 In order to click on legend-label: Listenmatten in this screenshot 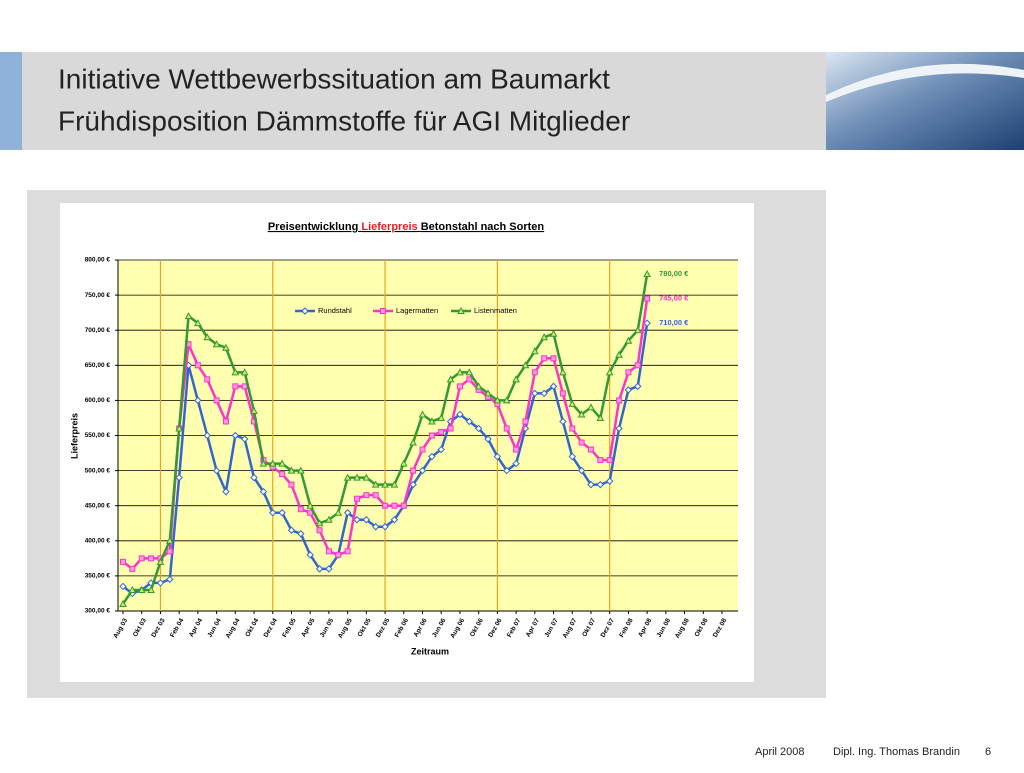, I will do `click(495, 310)`.